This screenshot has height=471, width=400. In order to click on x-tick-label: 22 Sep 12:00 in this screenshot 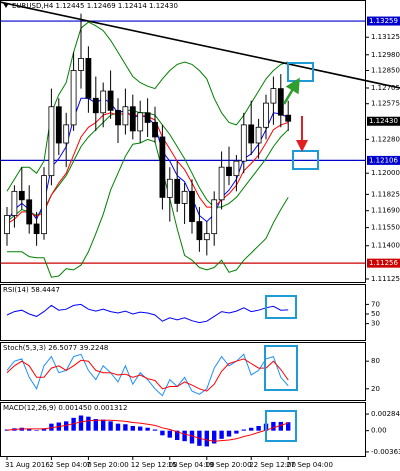, I will do `click(272, 465)`.